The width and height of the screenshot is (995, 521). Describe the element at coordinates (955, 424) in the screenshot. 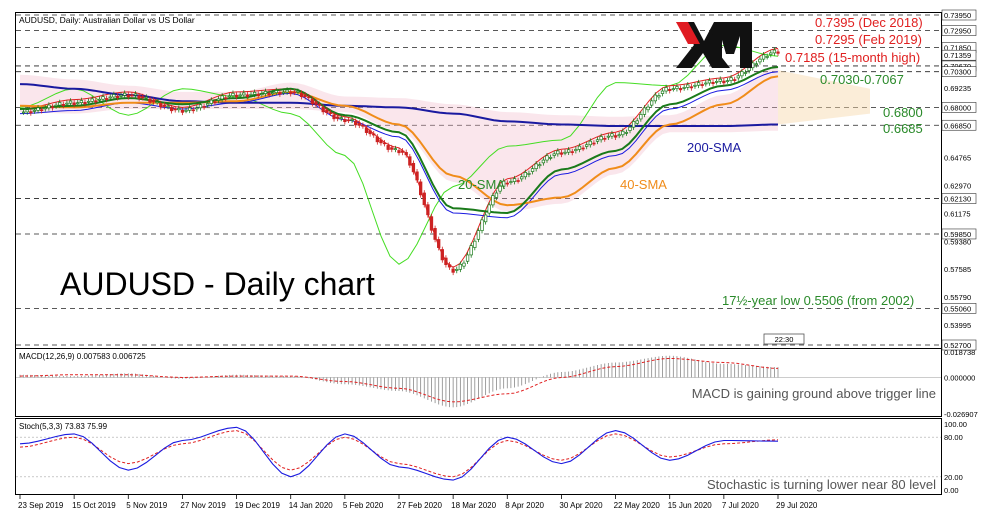

I see `stoch-axis-label: 100.00` at that location.